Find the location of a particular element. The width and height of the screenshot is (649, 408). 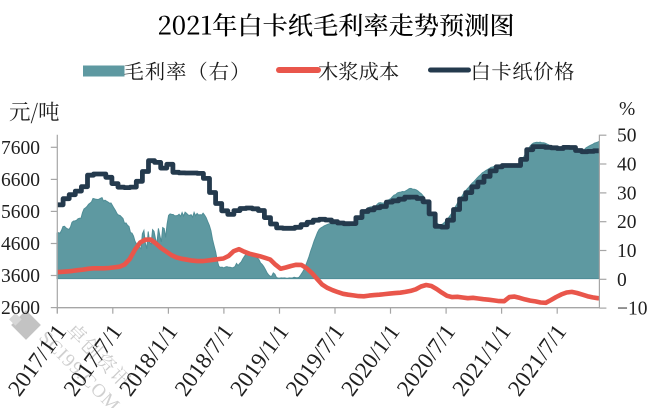

svg-text: −10 is located at coordinates (632, 309).